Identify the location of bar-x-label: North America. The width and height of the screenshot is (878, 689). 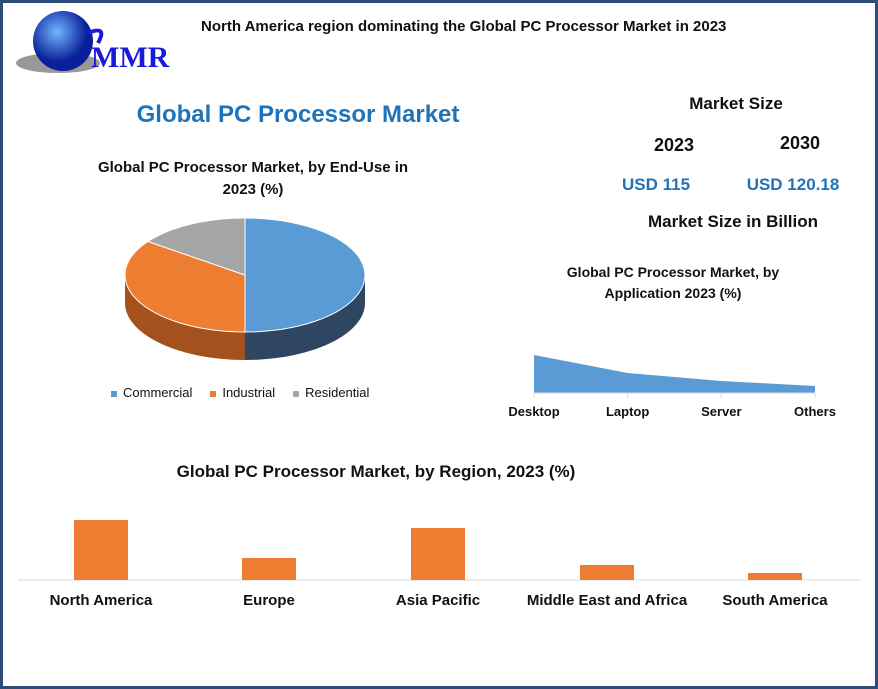
(101, 600).